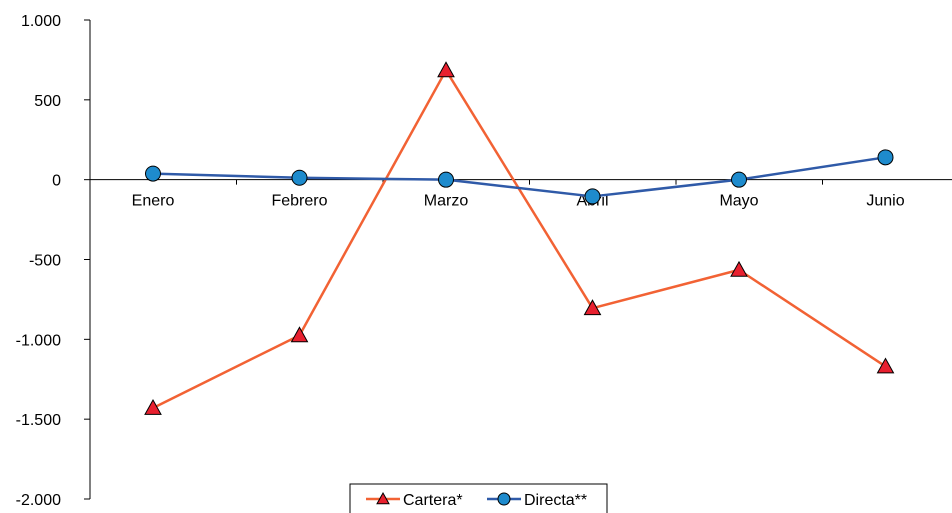  Describe the element at coordinates (433, 500) in the screenshot. I see `legend-label: Cartera*` at that location.